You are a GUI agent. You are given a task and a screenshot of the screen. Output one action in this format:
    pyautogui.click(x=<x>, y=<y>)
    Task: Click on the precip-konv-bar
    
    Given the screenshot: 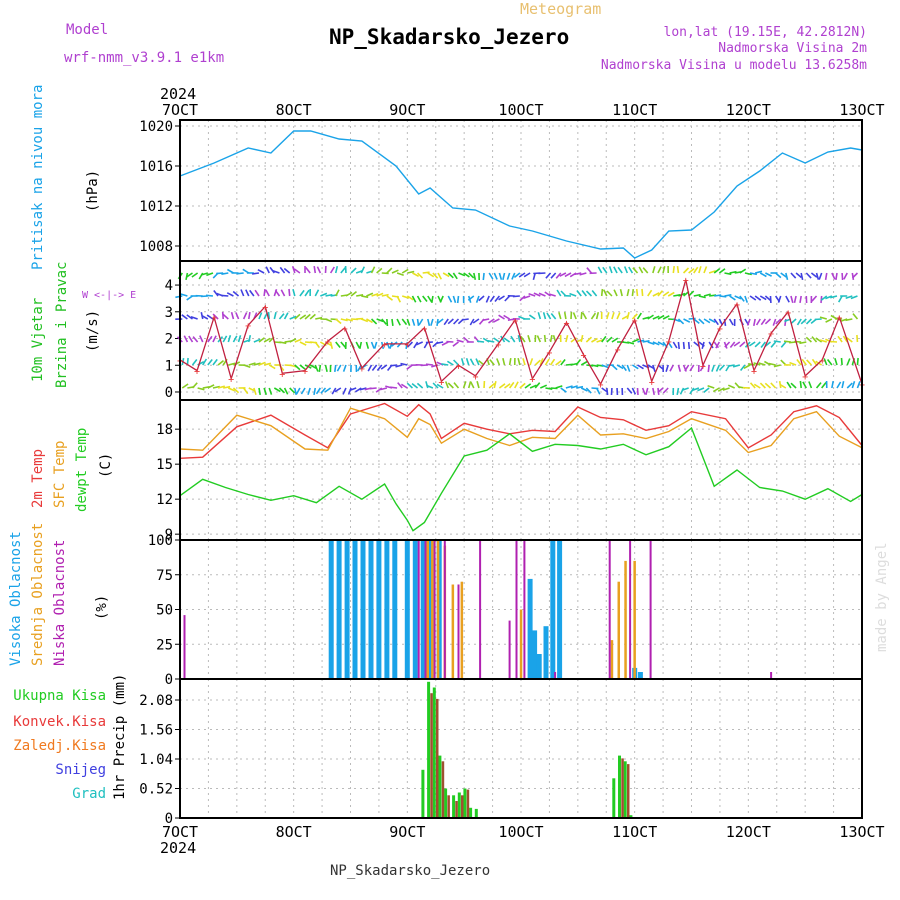 What is the action you would take?
    pyautogui.click(x=622, y=788)
    